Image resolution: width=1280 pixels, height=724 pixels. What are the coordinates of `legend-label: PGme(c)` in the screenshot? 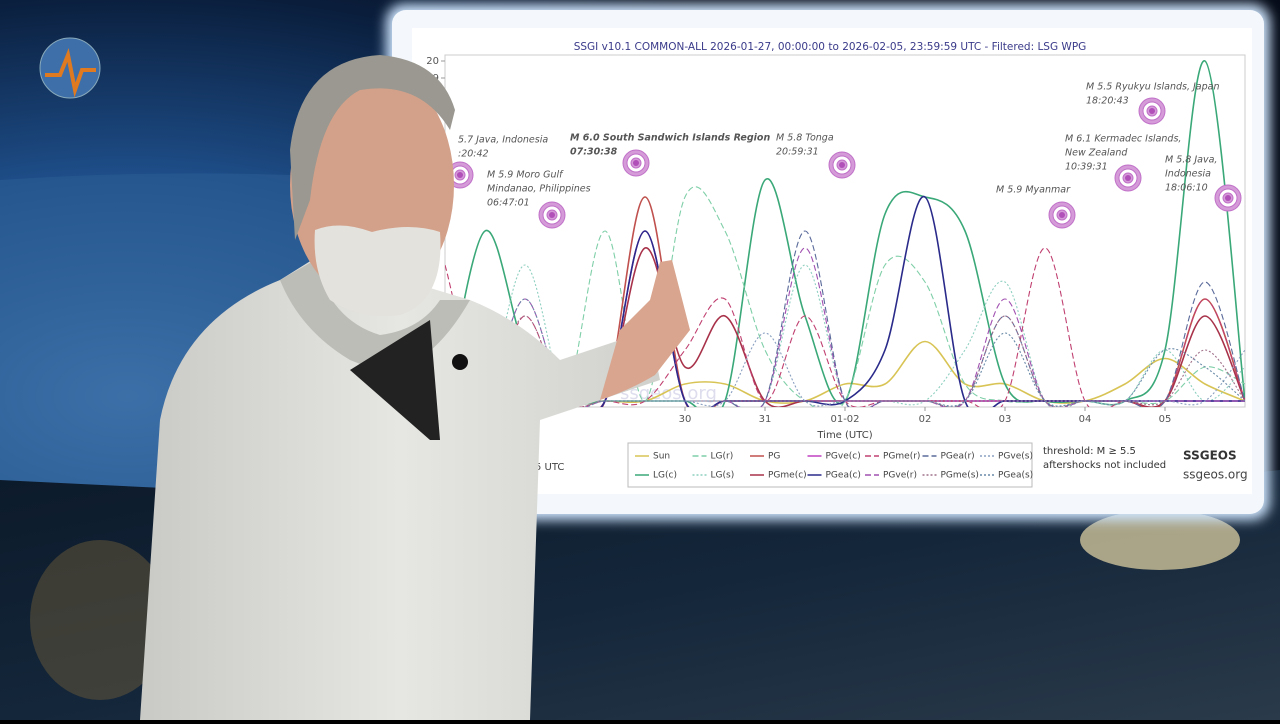 It's located at (787, 476).